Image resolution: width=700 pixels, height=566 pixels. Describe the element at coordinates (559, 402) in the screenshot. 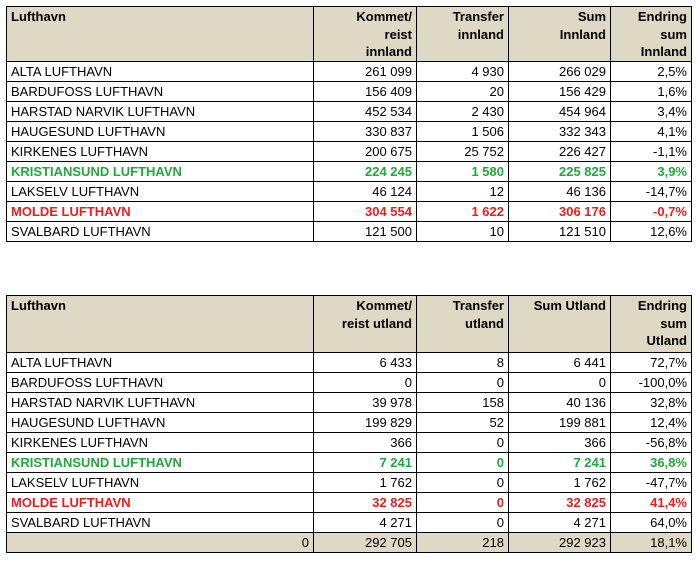

I see `sum-cell: 40 136` at that location.